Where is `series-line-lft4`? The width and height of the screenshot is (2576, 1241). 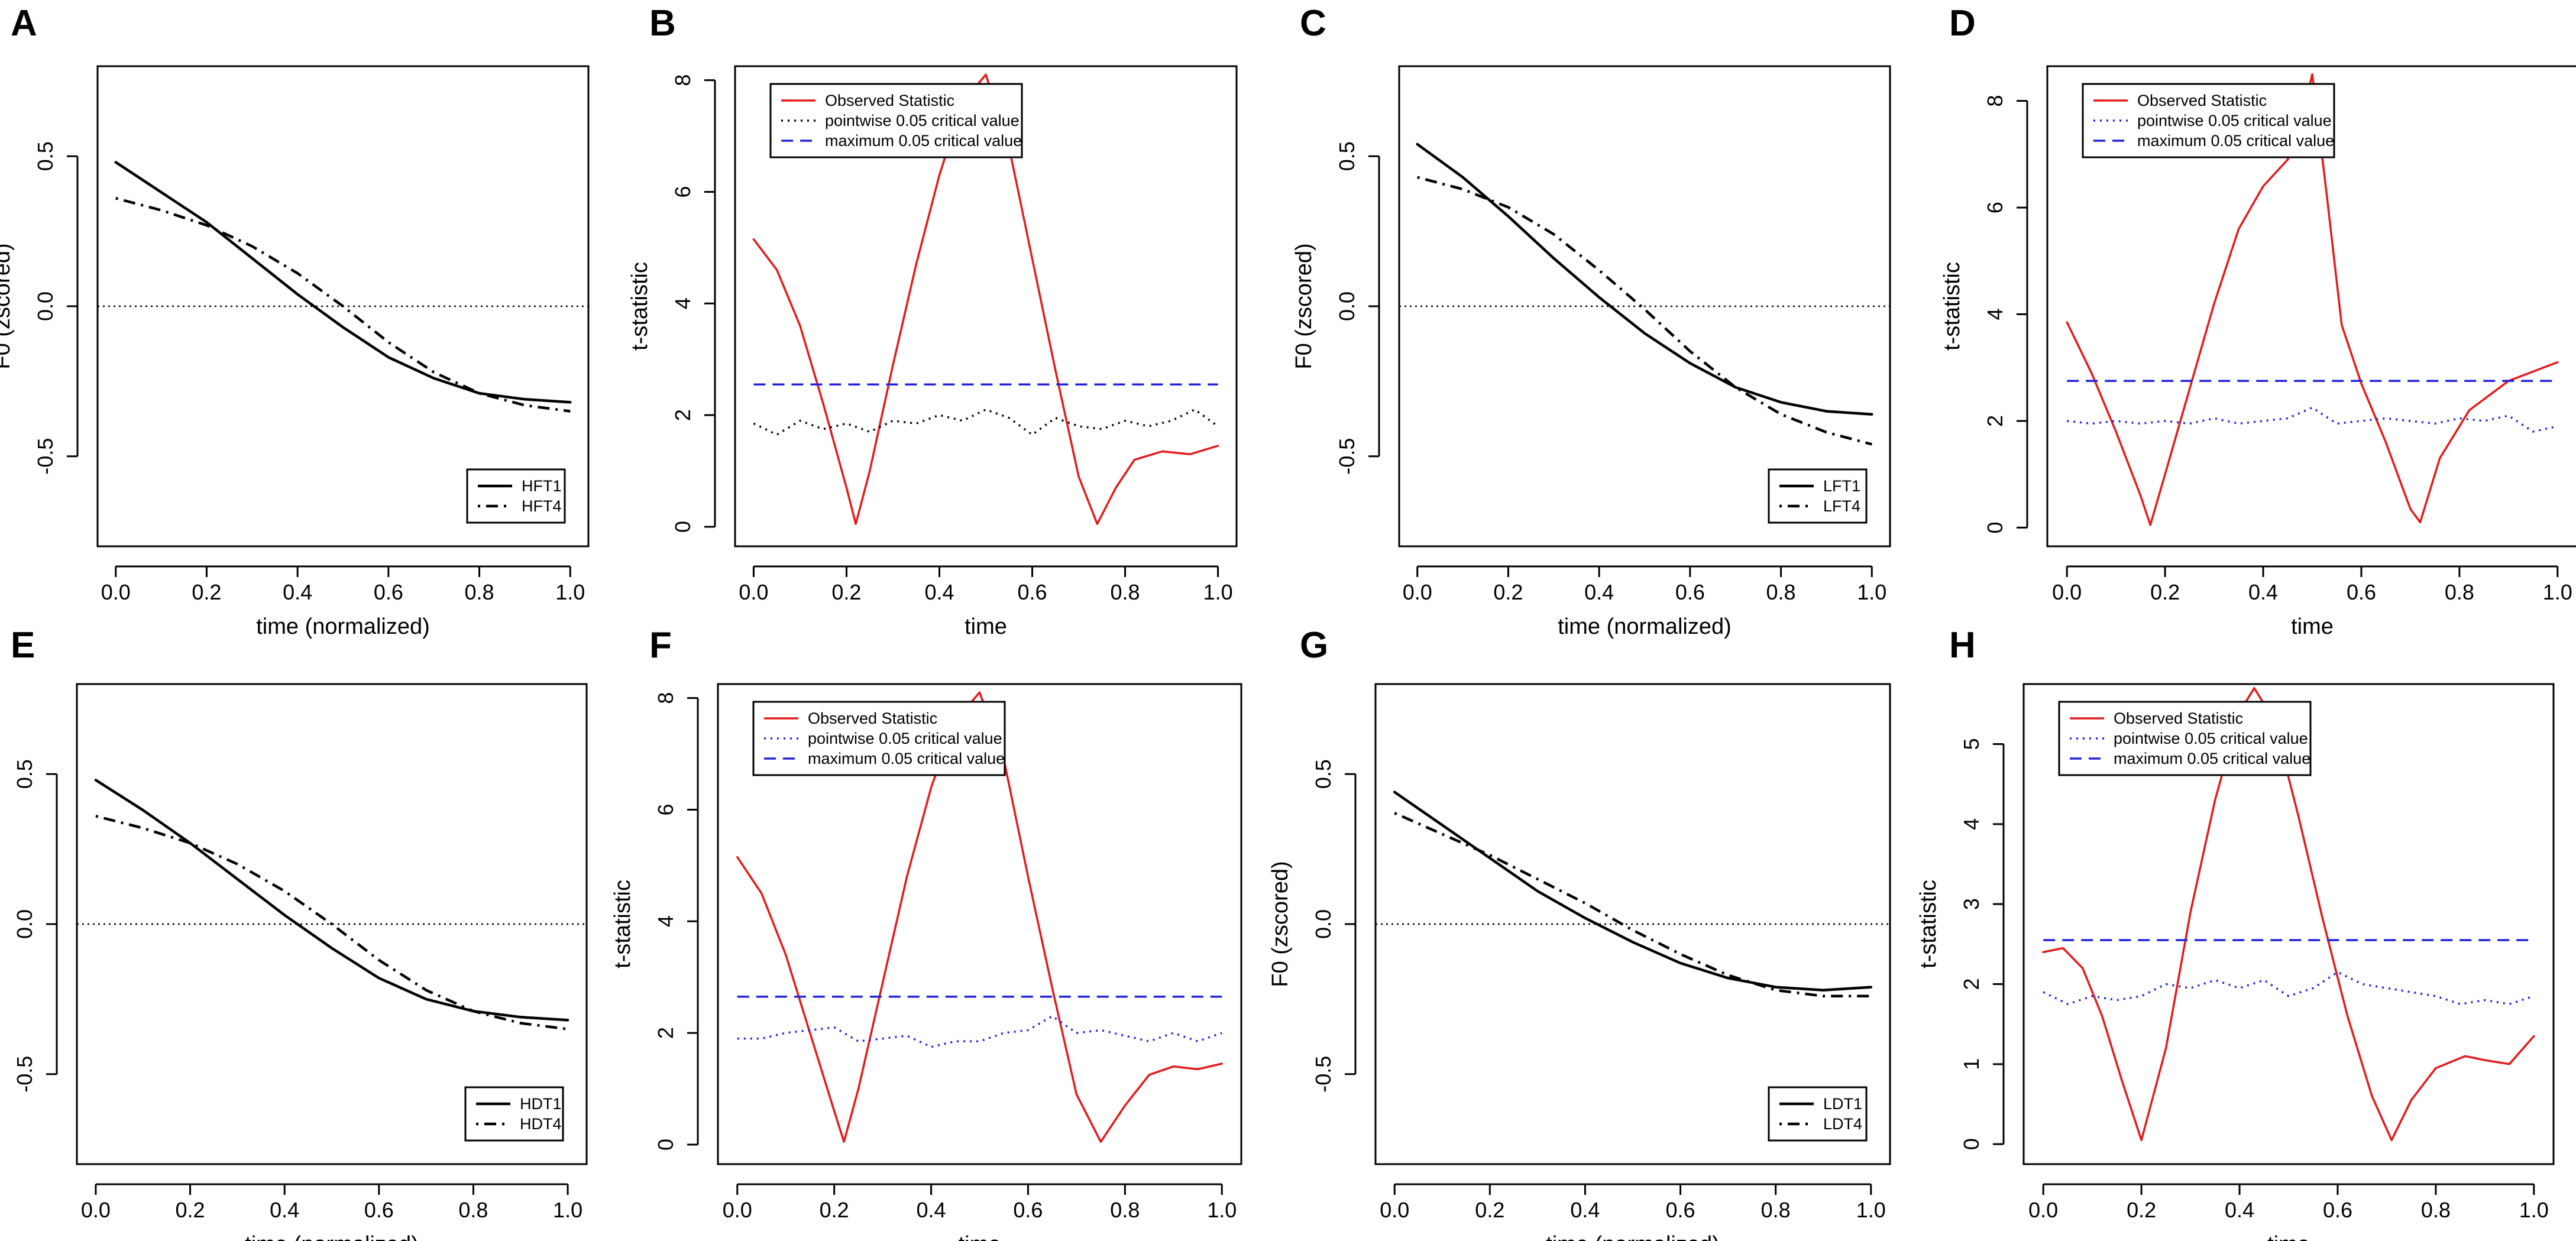 series-line-lft4 is located at coordinates (1645, 311).